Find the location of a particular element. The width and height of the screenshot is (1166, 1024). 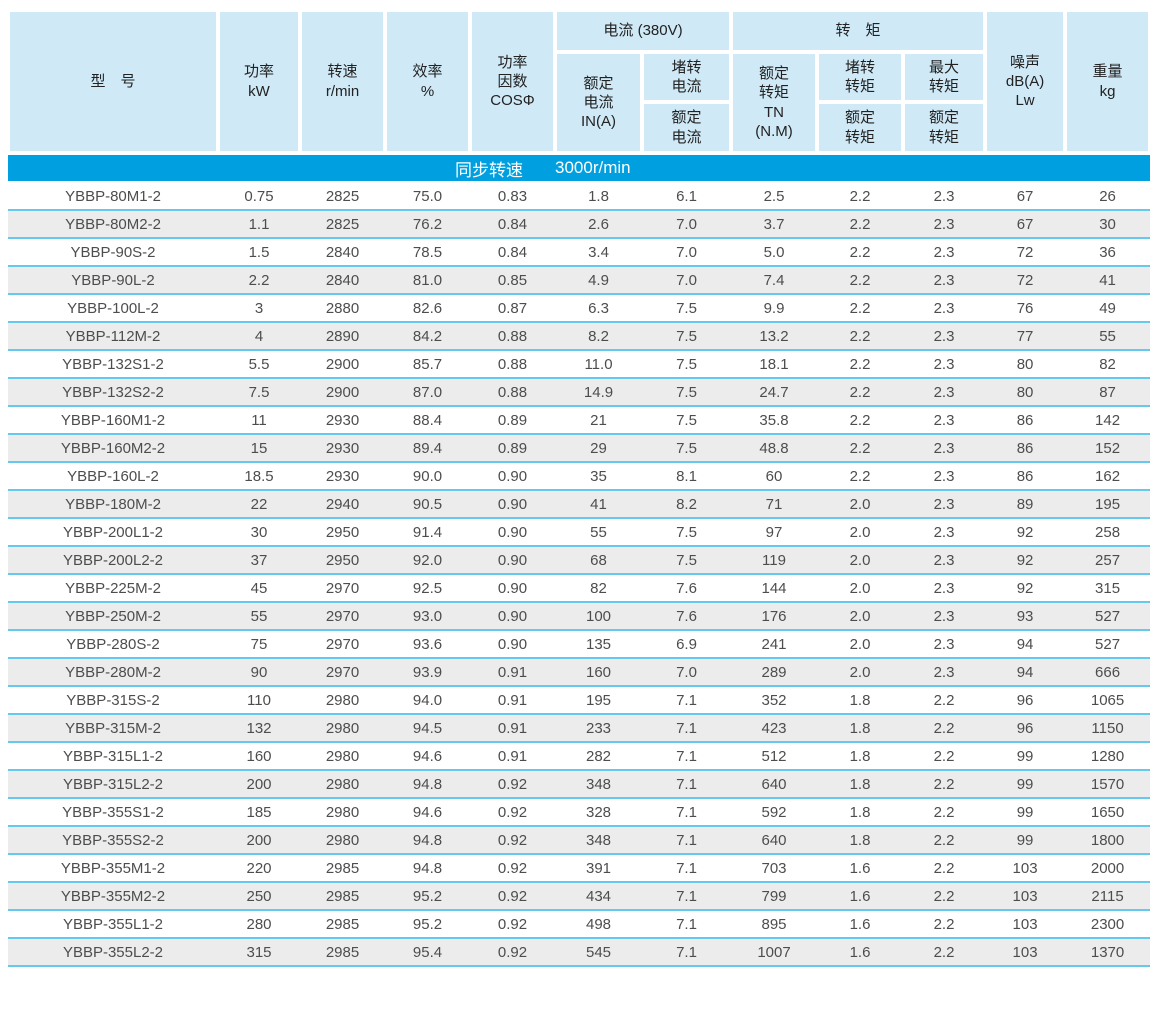

value-cell: 592 is located at coordinates (774, 813).